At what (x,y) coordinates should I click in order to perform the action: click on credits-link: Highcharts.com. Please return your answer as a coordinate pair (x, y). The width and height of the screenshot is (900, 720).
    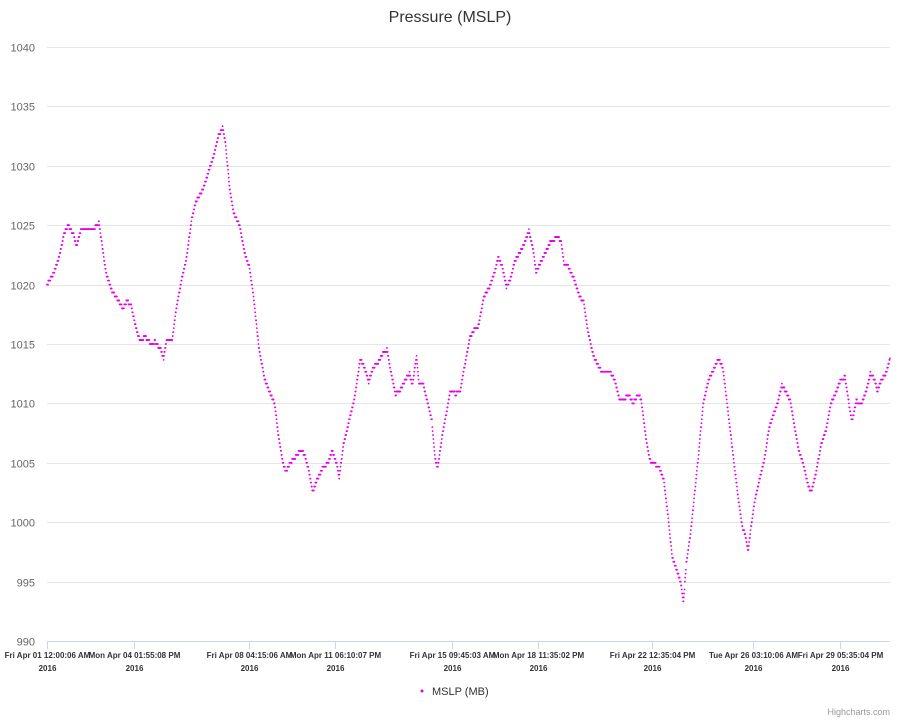
    Looking at the image, I should click on (858, 712).